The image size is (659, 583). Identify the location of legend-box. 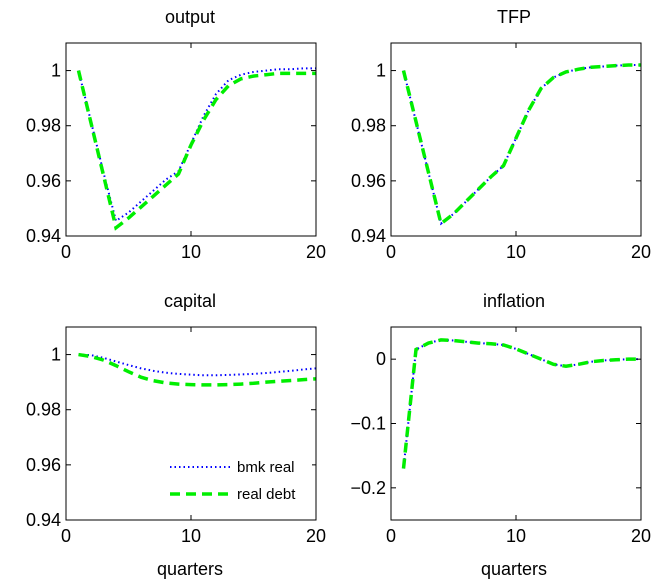
(232, 480).